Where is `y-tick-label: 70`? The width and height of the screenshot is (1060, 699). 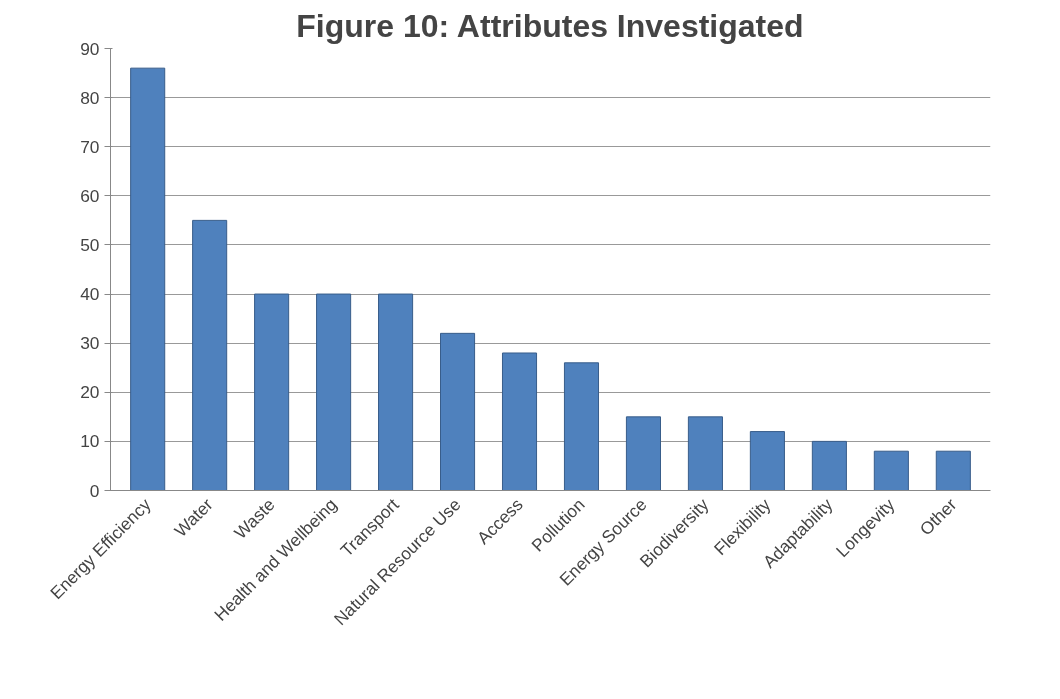 y-tick-label: 70 is located at coordinates (90, 146).